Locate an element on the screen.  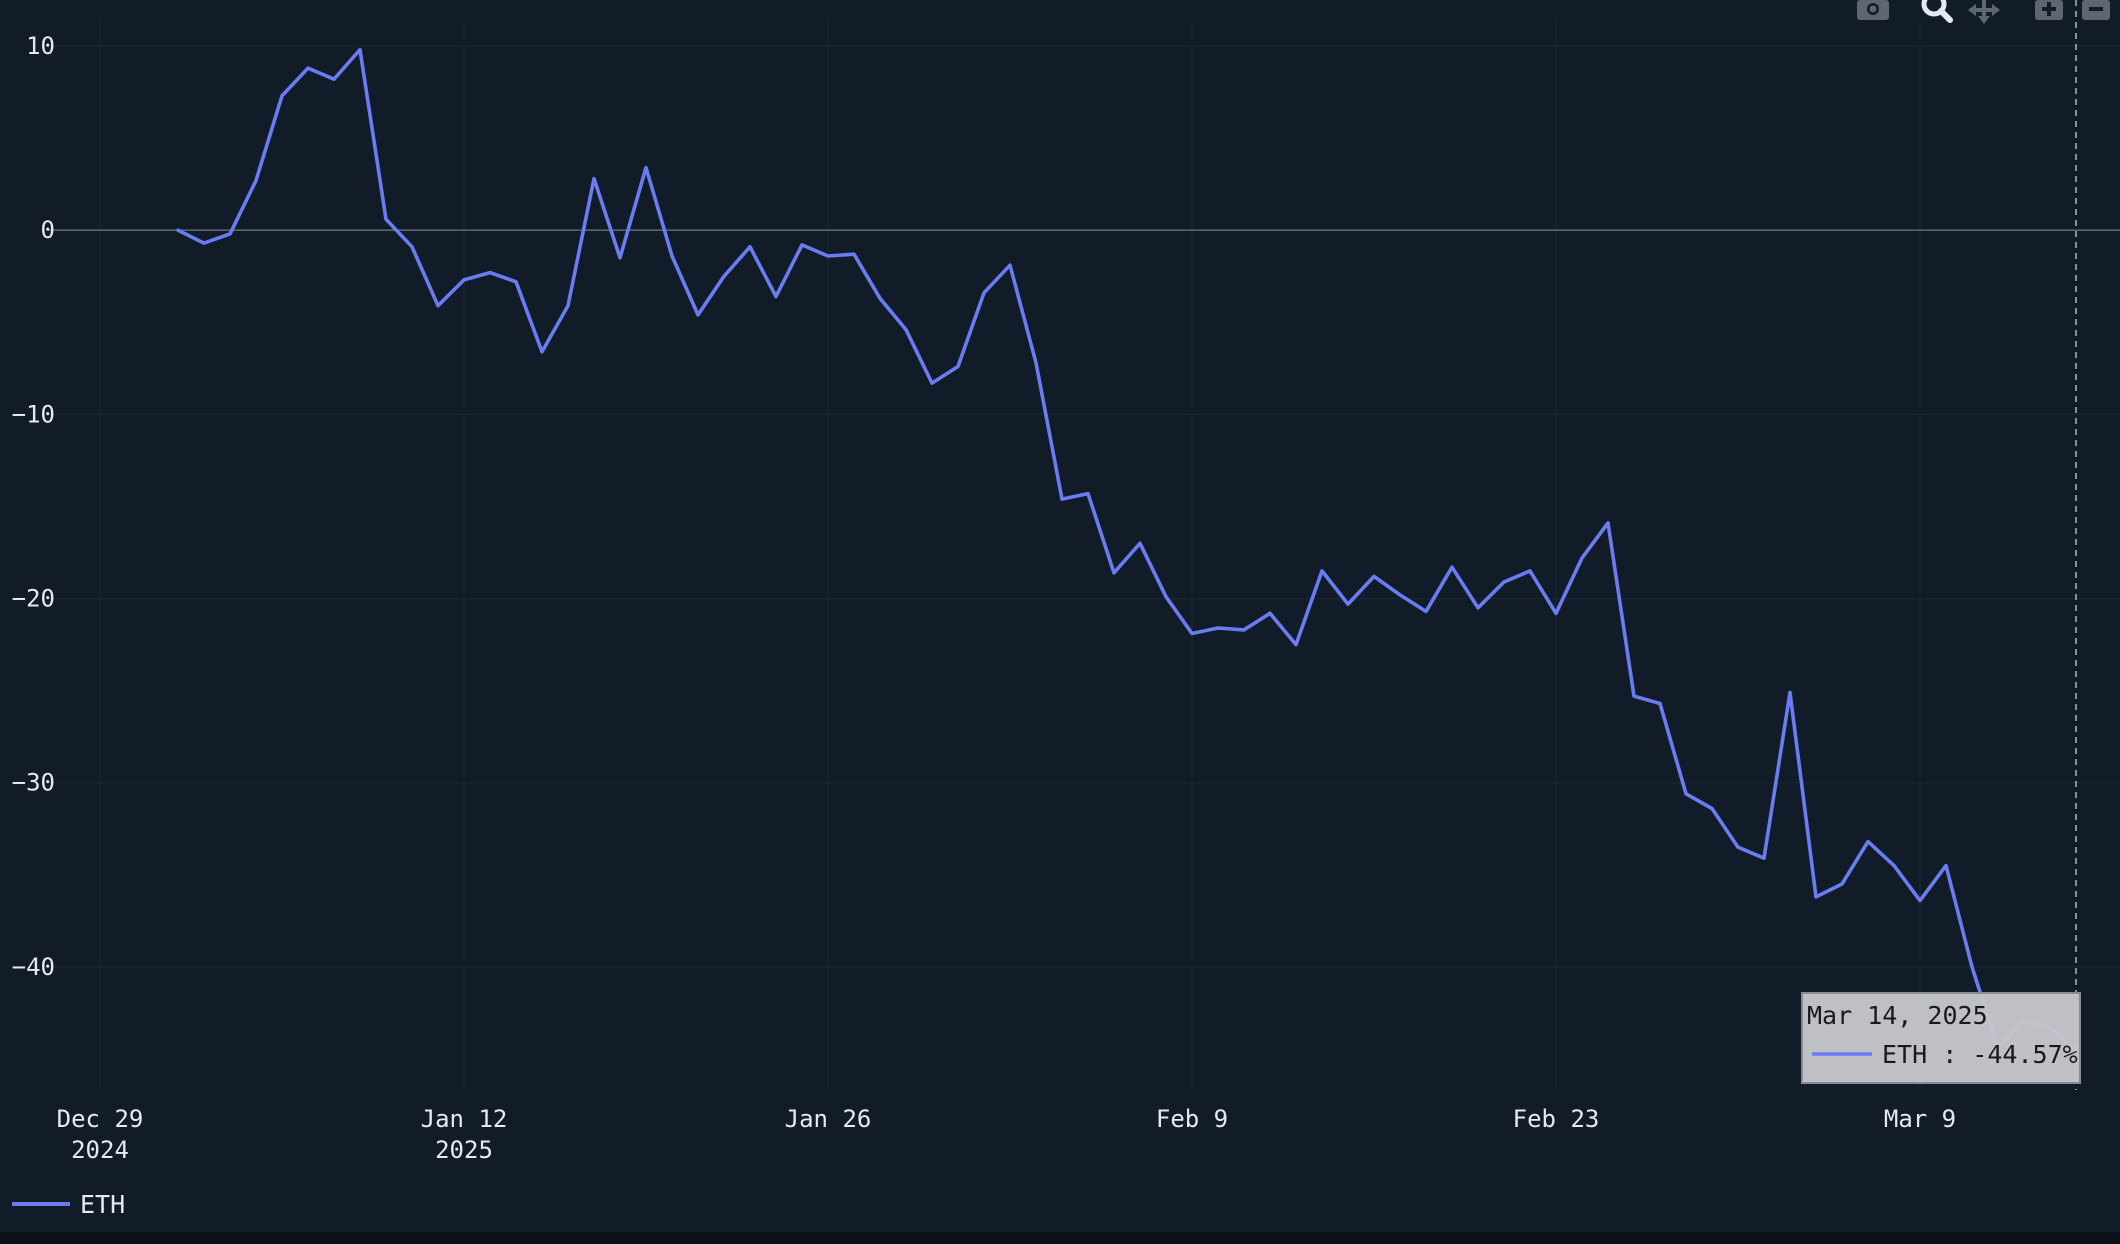
y-tick-label: −10 is located at coordinates (33, 414).